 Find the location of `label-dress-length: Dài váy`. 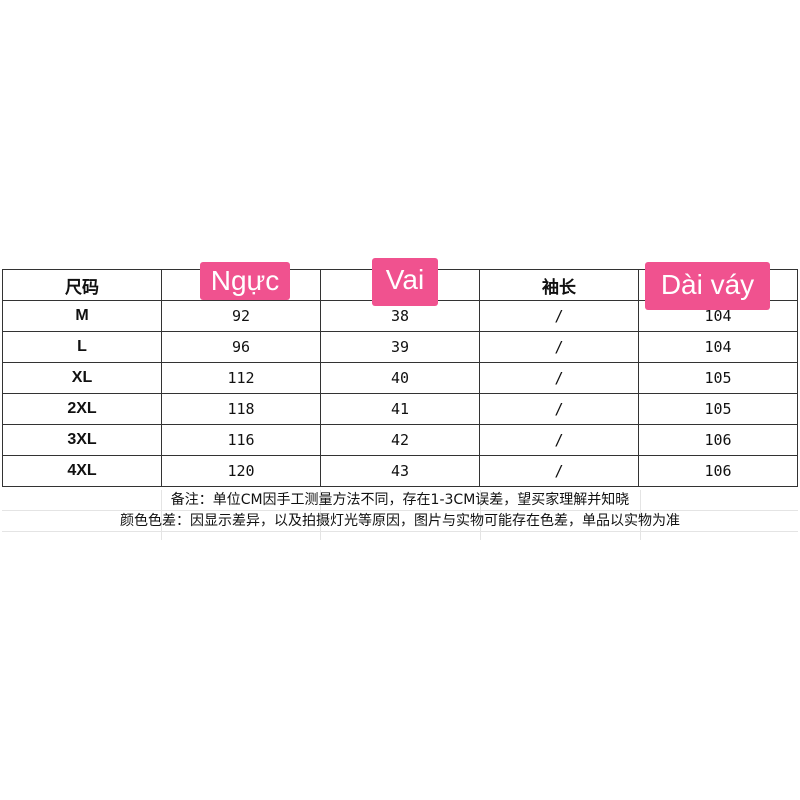

label-dress-length: Dài váy is located at coordinates (707, 286).